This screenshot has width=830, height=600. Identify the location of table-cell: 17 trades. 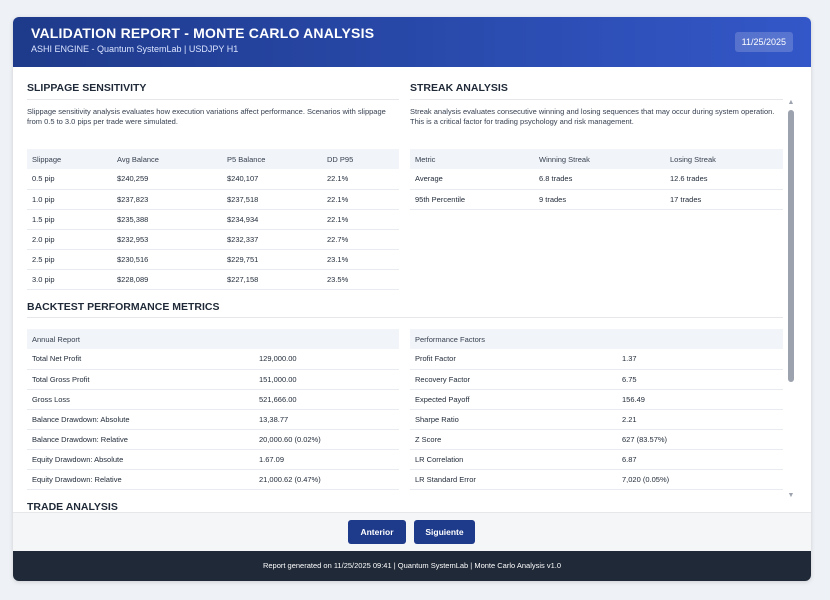
(724, 199).